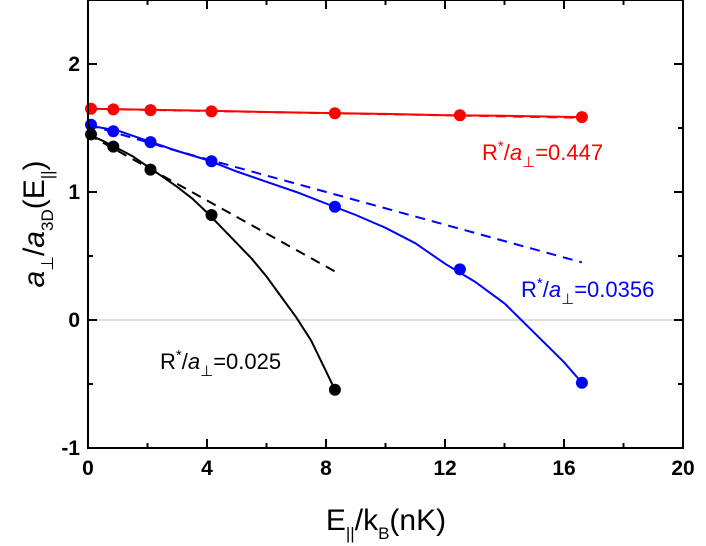 This screenshot has height=546, width=706. I want to click on annot-black-slash: /, so click(185, 361).